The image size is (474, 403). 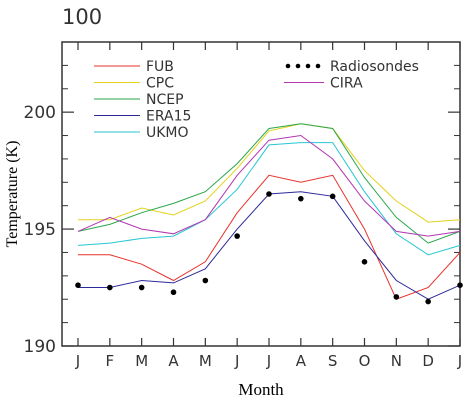 What do you see at coordinates (139, 100) in the screenshot?
I see `legend-item-ncep: NCEP` at bounding box center [139, 100].